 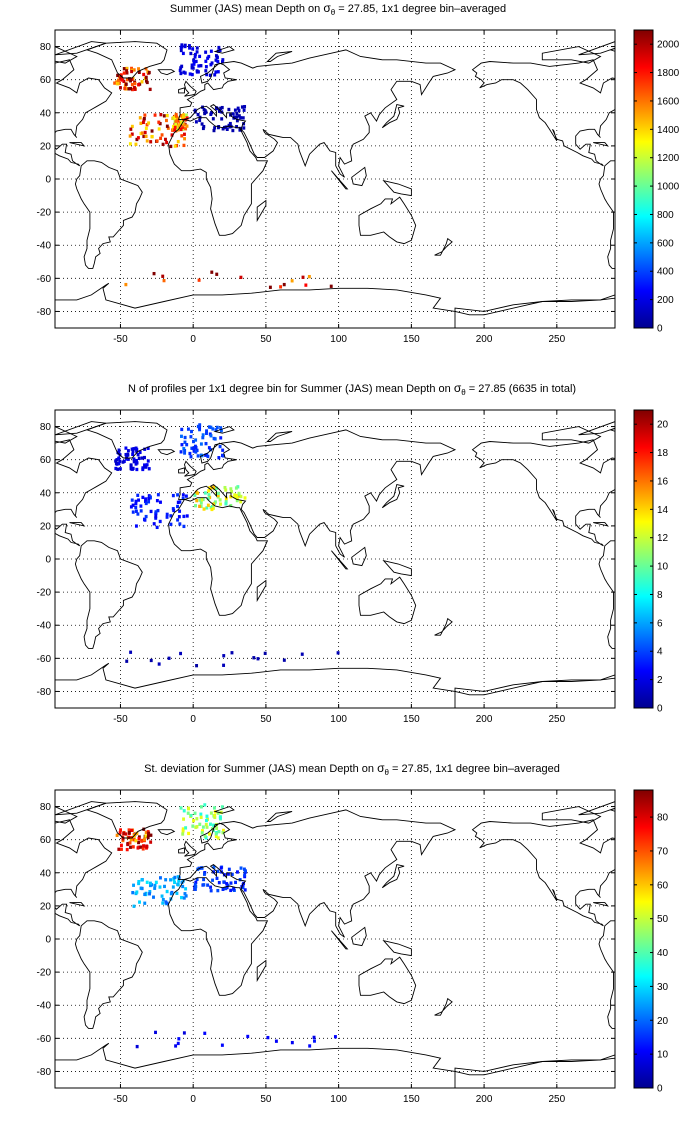 I want to click on colorbar-tick-label: 80, so click(x=663, y=818).